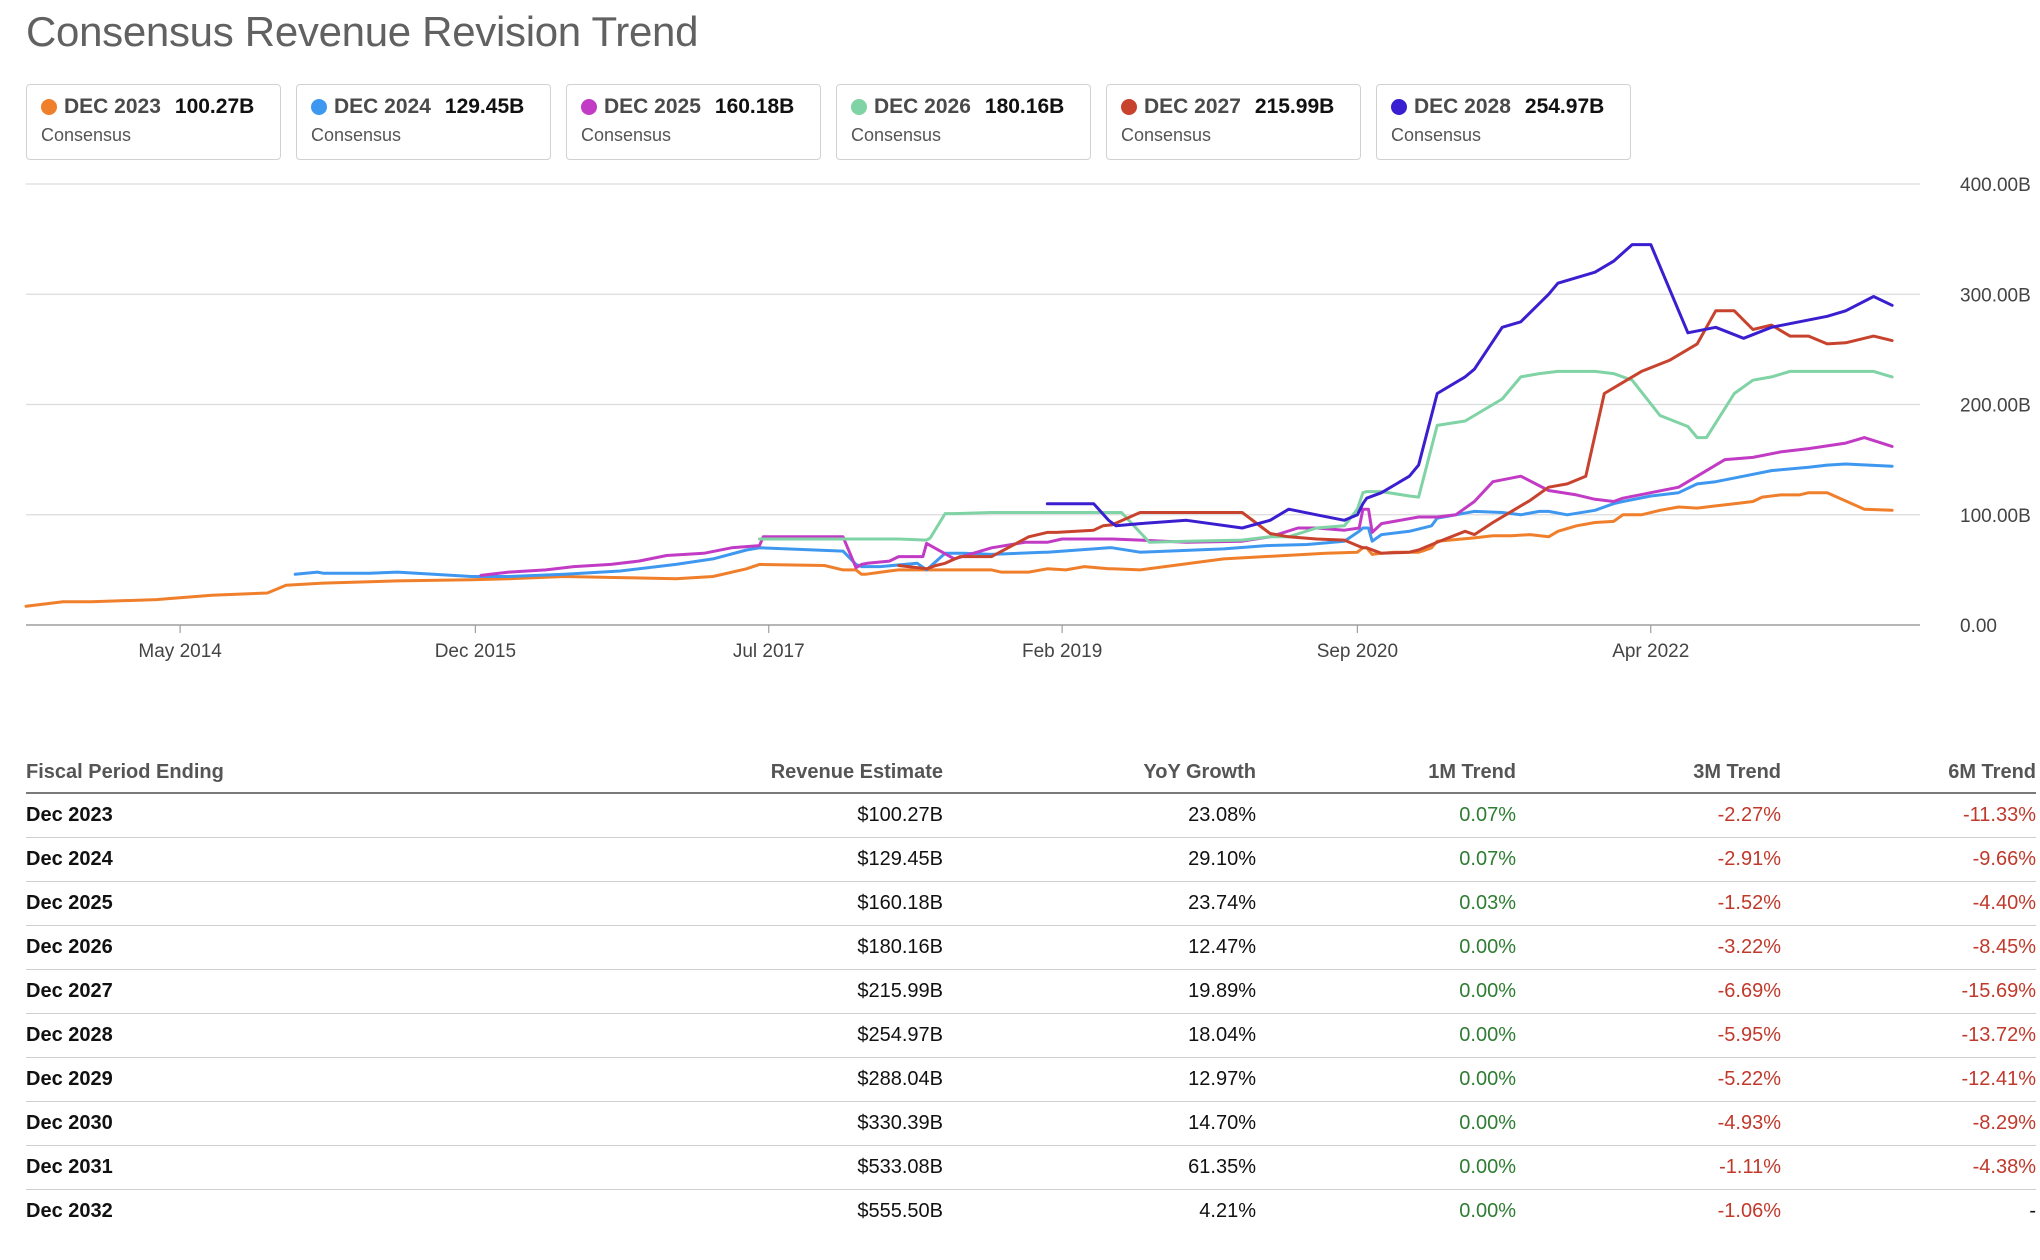 The height and width of the screenshot is (1260, 2040). Describe the element at coordinates (1031, 1212) in the screenshot. I see `table-row: Dec 2032 $555.50B 4.21% 0.00% -1.06% -` at that location.